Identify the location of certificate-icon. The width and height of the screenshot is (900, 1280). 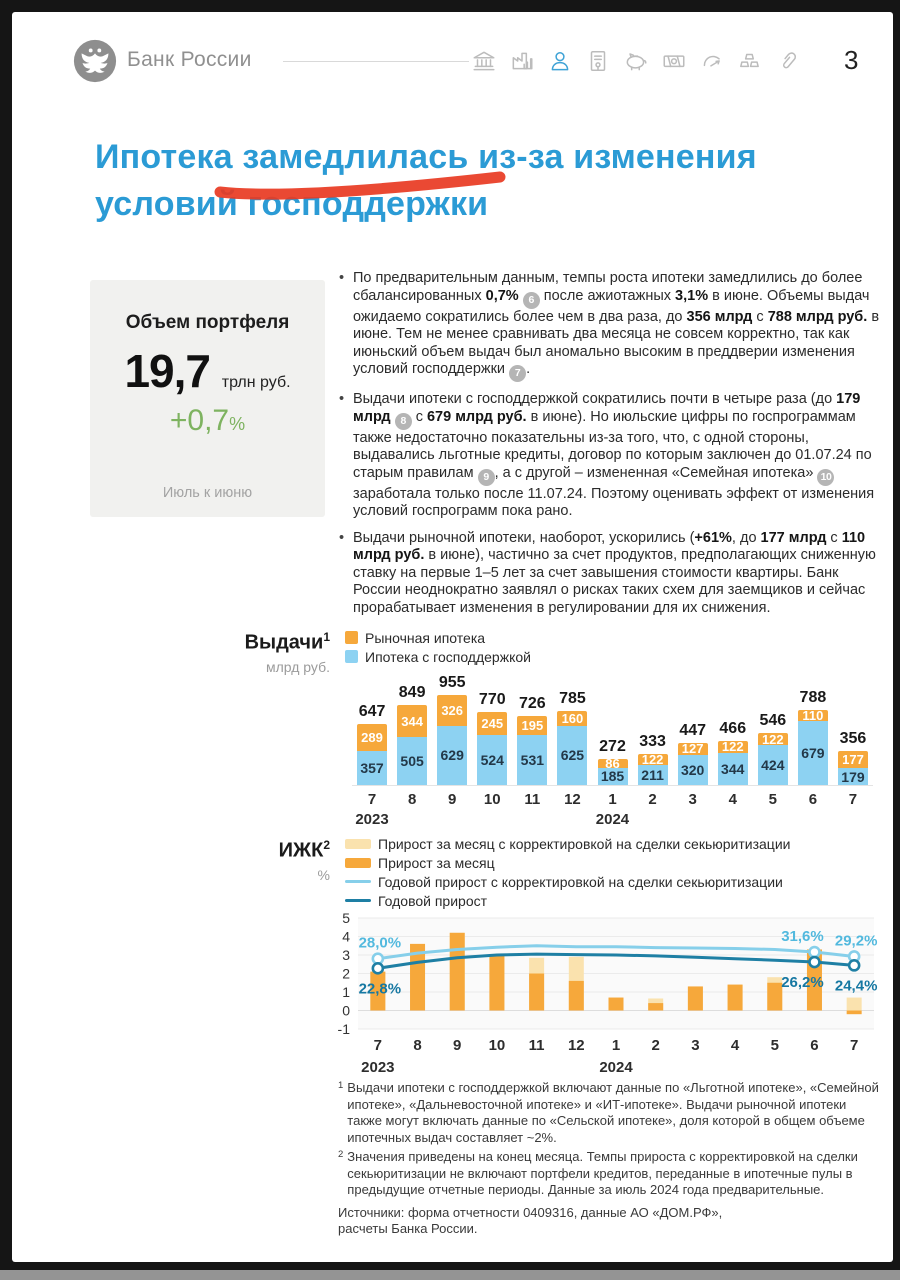
(597, 60).